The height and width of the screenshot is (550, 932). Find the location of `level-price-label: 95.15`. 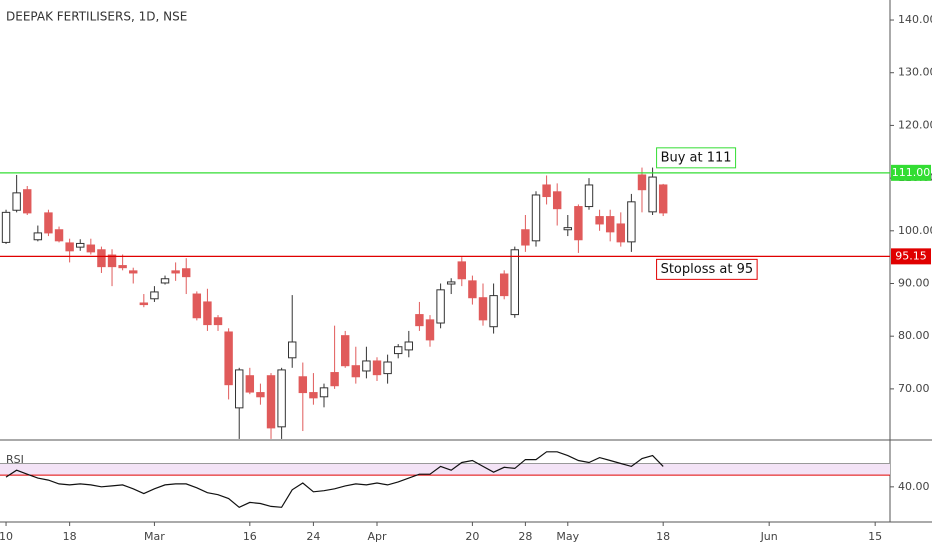

level-price-label: 95.15 is located at coordinates (911, 255).